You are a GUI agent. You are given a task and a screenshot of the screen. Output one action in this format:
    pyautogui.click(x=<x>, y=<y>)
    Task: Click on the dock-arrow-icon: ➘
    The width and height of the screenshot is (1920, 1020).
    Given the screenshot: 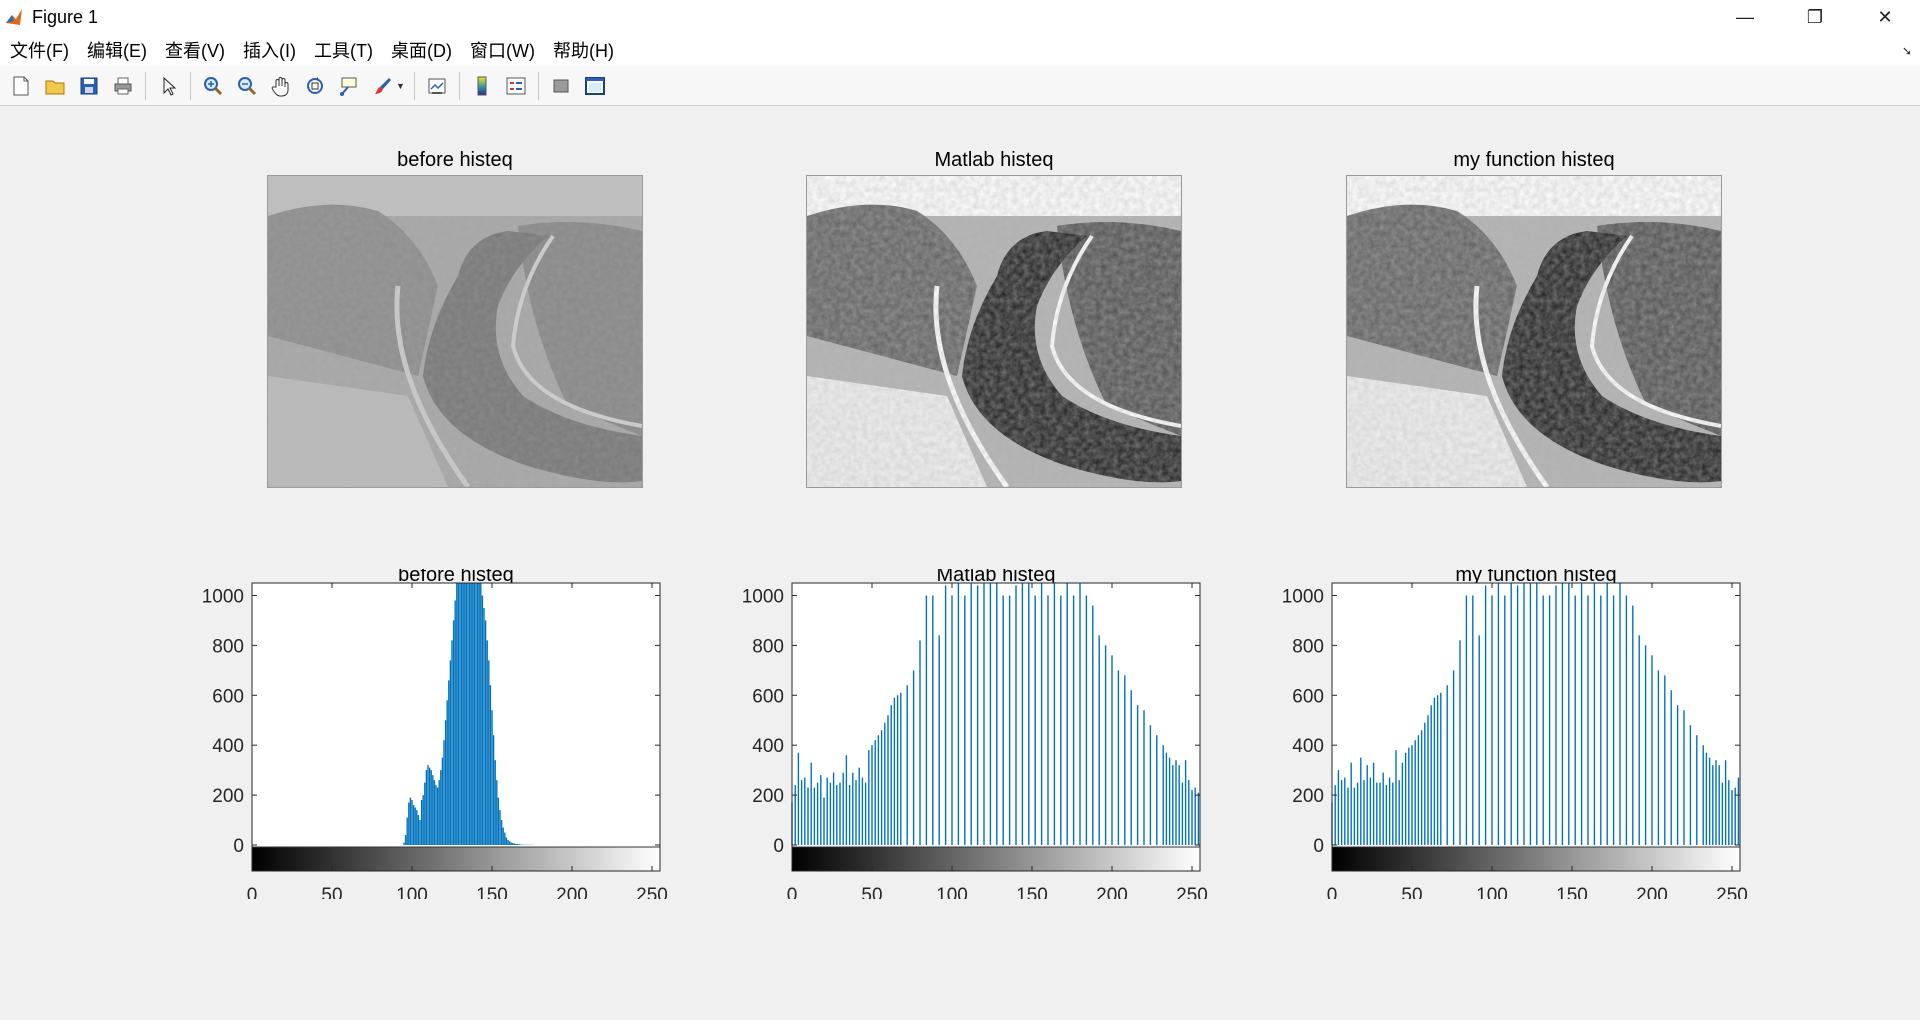 What is the action you would take?
    pyautogui.click(x=1906, y=51)
    